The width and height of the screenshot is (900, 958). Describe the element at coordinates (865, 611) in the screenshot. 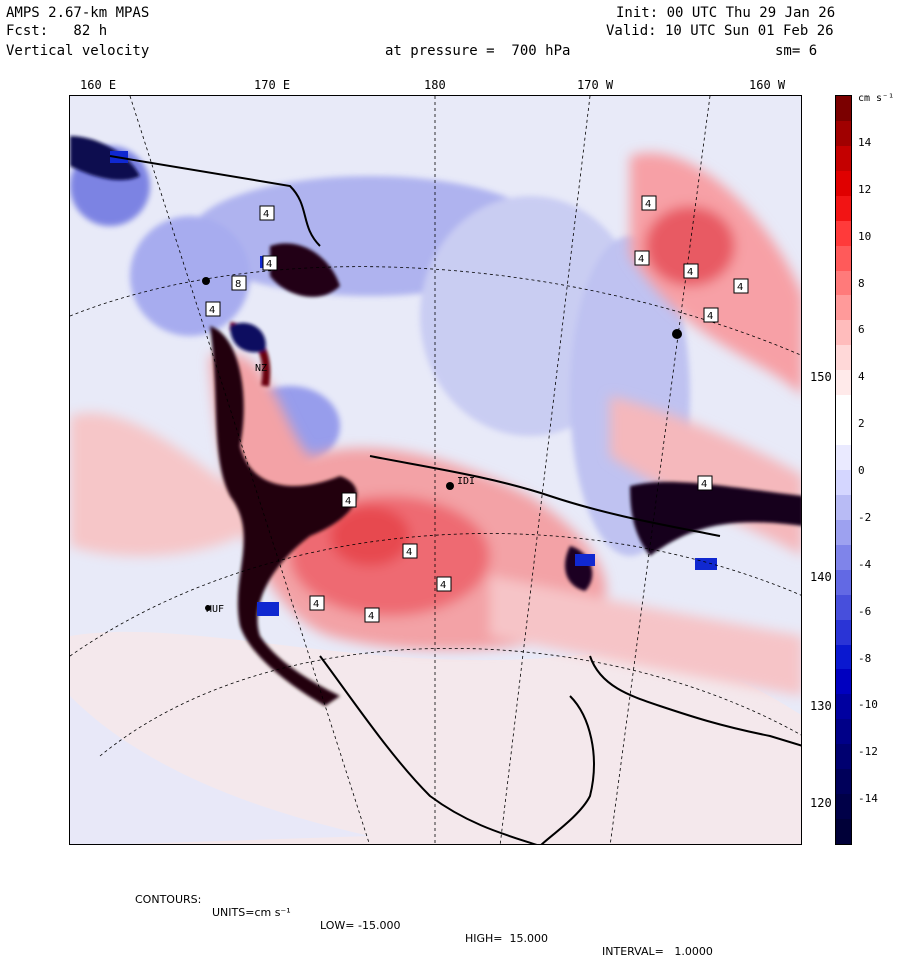

I see `colorbar-tick-label: -6` at that location.